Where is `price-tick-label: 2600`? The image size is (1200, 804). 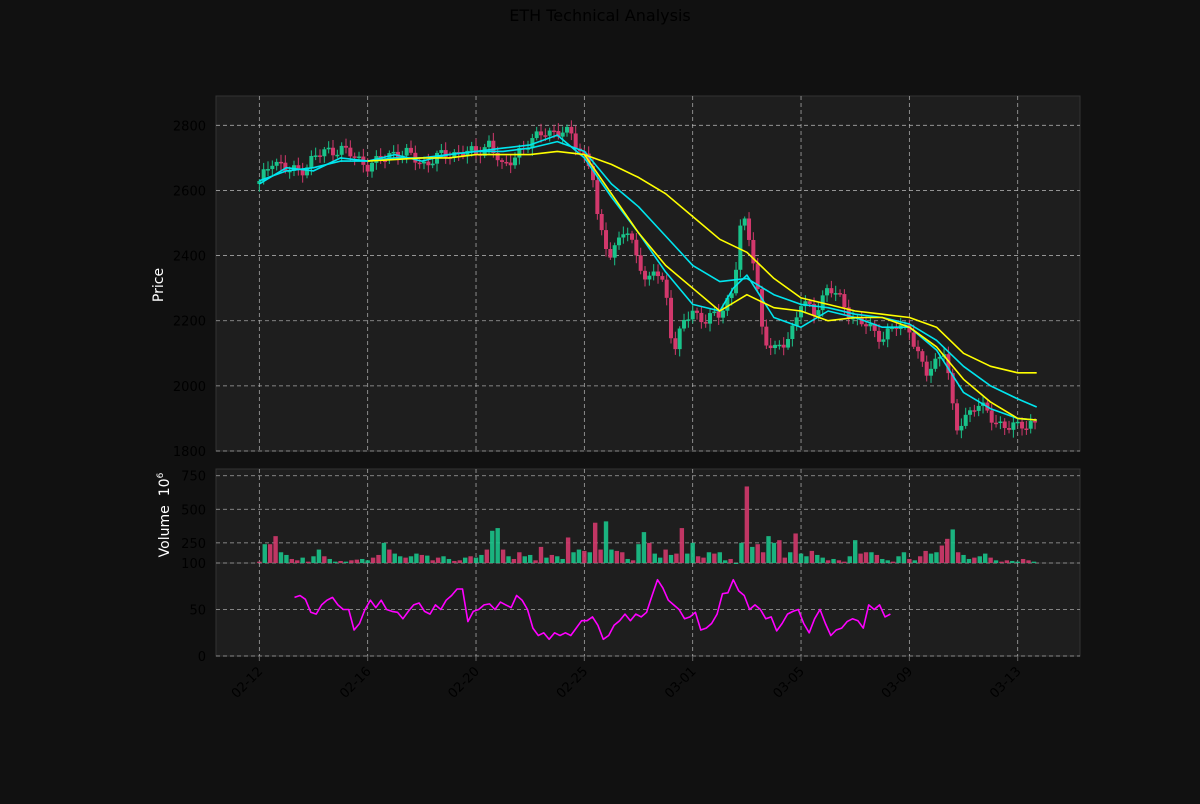 price-tick-label: 2600 is located at coordinates (189, 191).